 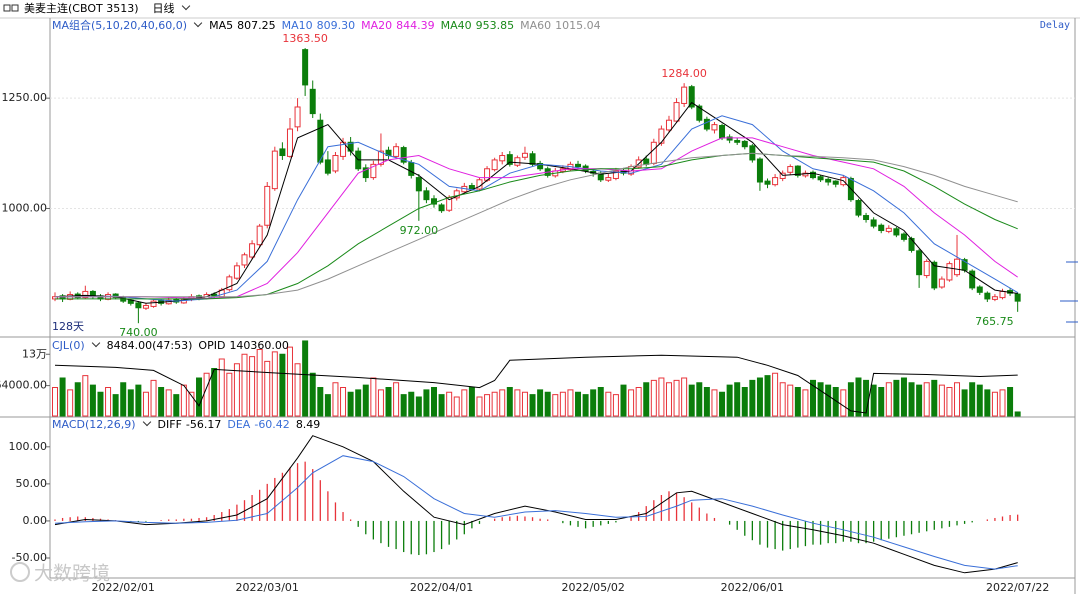 I want to click on annotation: 1363.50, so click(x=305, y=38).